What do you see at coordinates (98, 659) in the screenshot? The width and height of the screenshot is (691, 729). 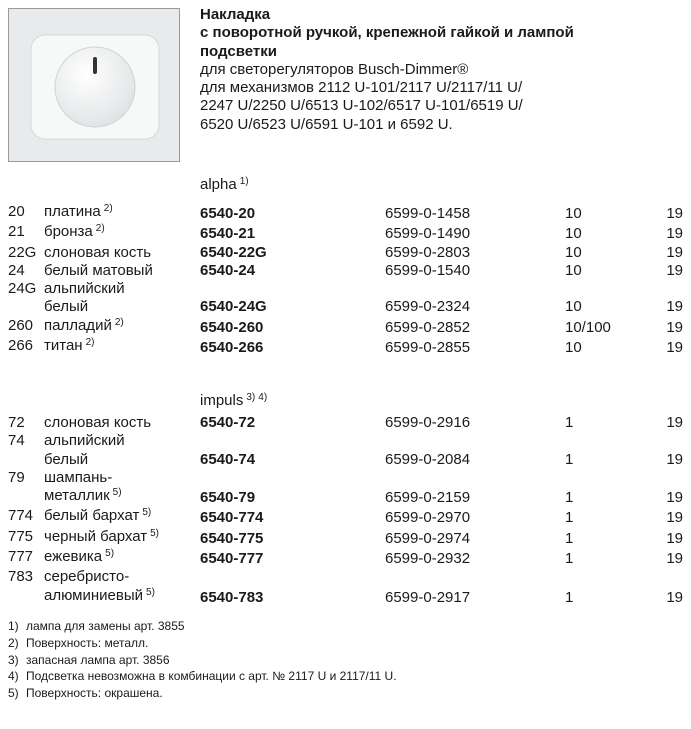 I see `footnote-text: запасная лампа арт. 3856` at bounding box center [98, 659].